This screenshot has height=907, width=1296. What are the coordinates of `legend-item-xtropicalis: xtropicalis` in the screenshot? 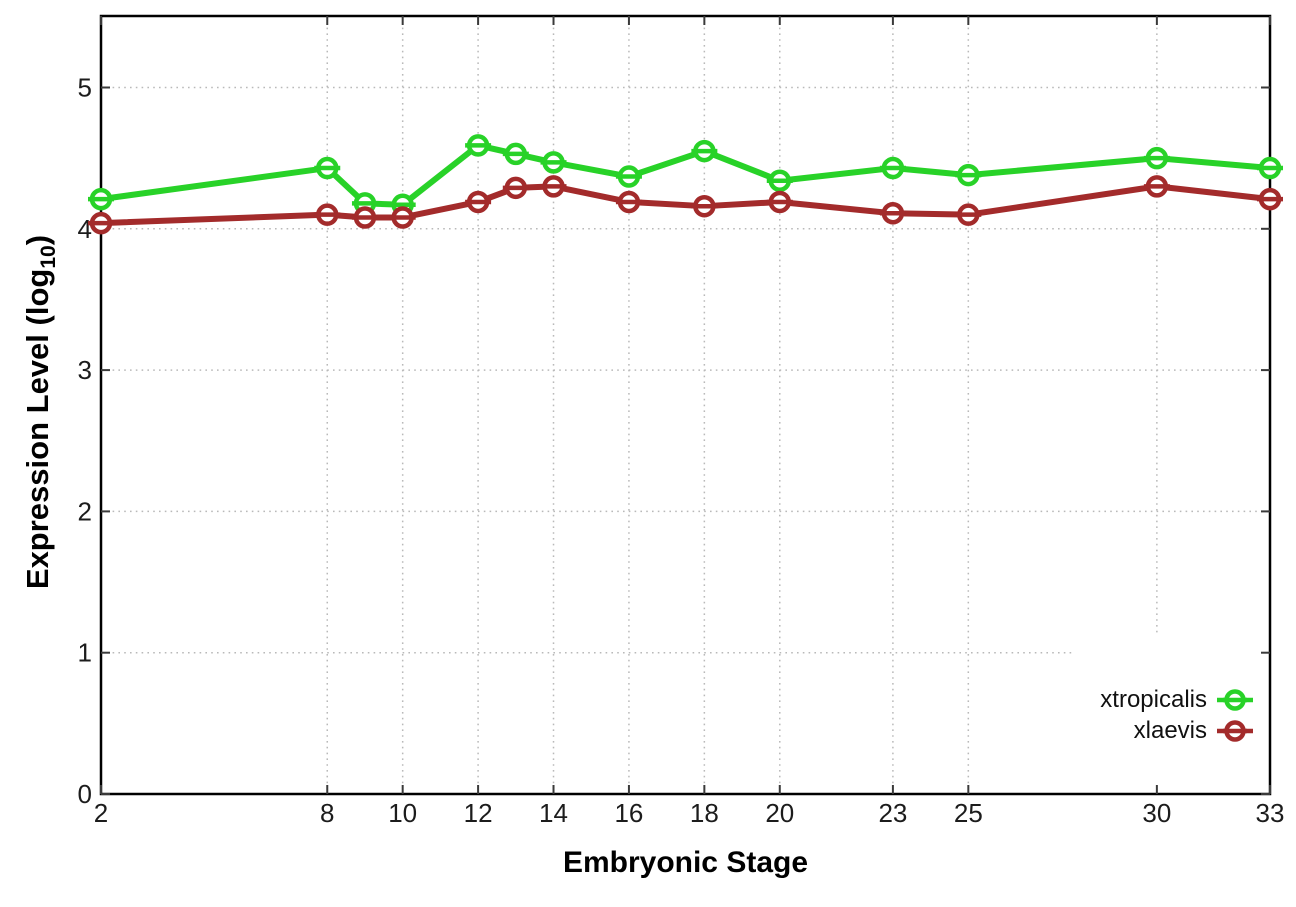 It's located at (1177, 700).